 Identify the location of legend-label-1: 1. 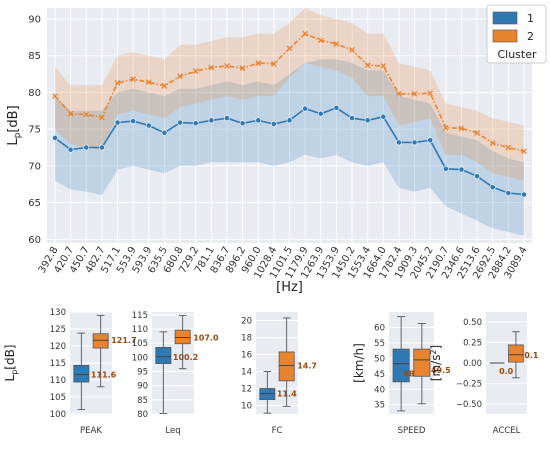
(530, 18).